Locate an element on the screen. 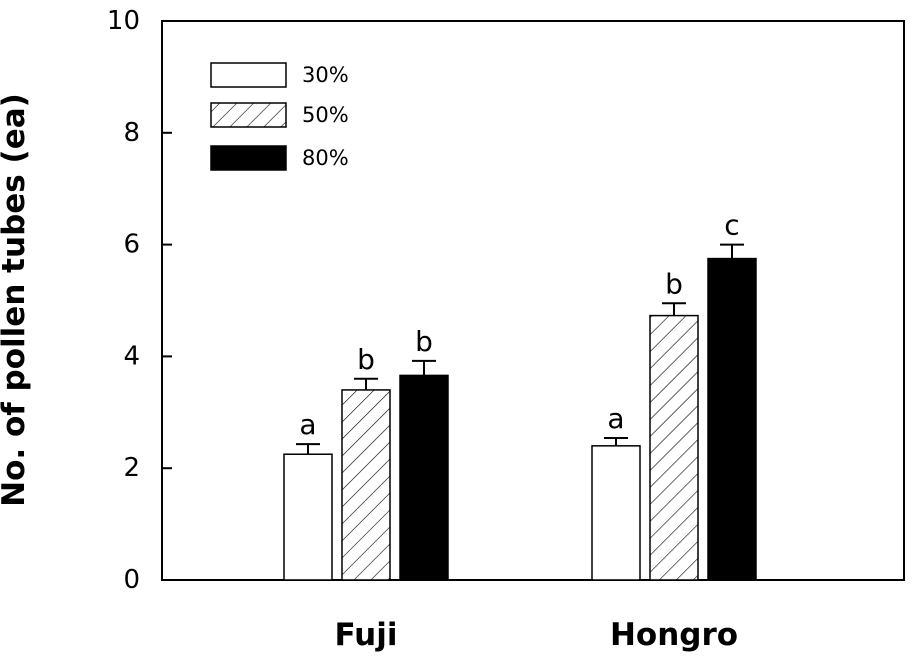 The height and width of the screenshot is (658, 916). x-category-label-0: Fuji is located at coordinates (366, 635).